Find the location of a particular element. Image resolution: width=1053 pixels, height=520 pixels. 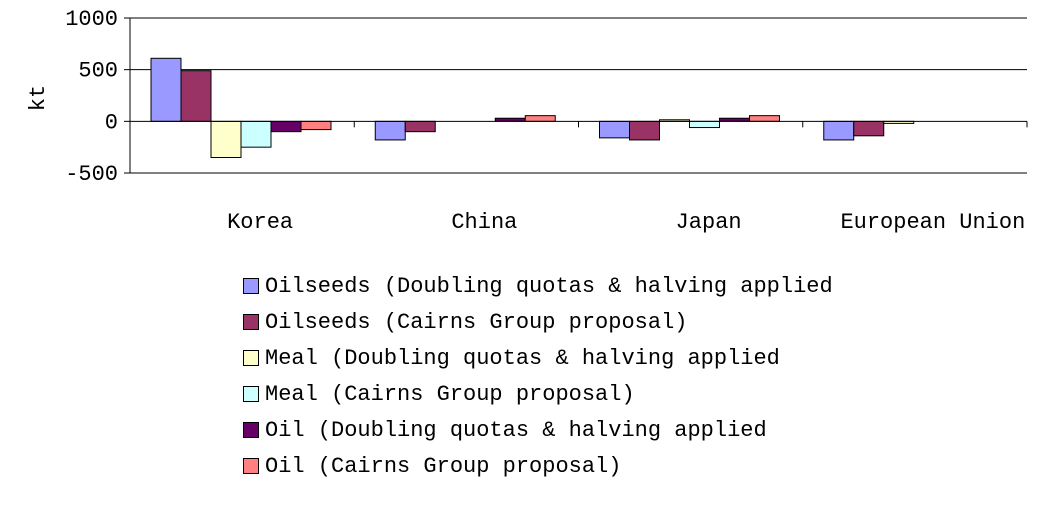

y-tick-label: 500 is located at coordinates (98, 71).